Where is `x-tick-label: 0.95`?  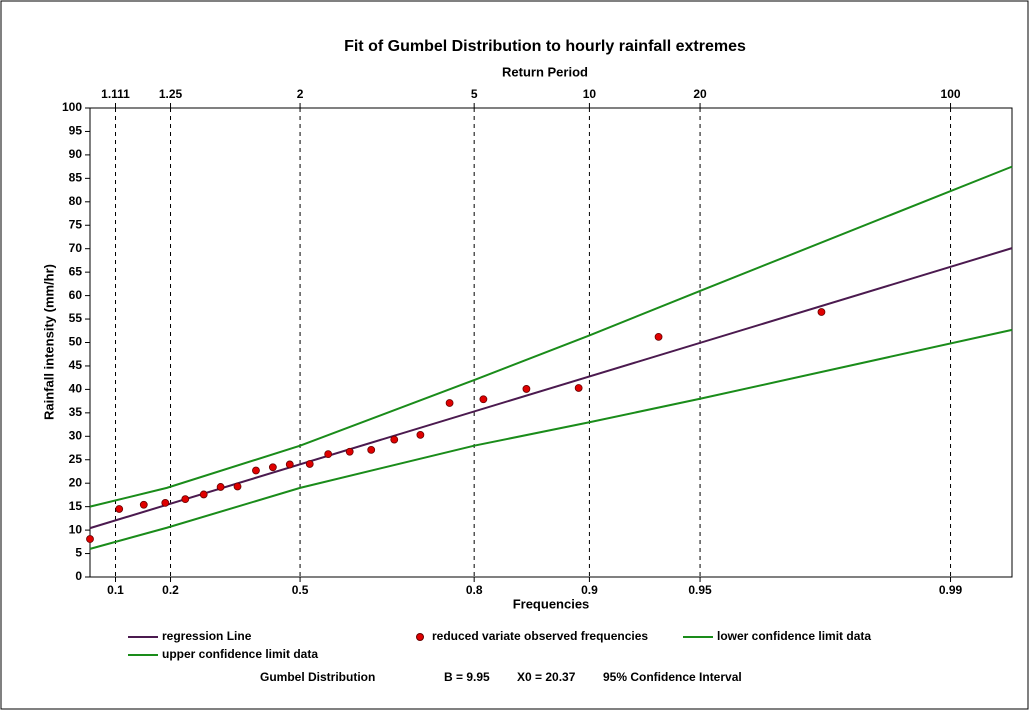
x-tick-label: 0.95 is located at coordinates (700, 590).